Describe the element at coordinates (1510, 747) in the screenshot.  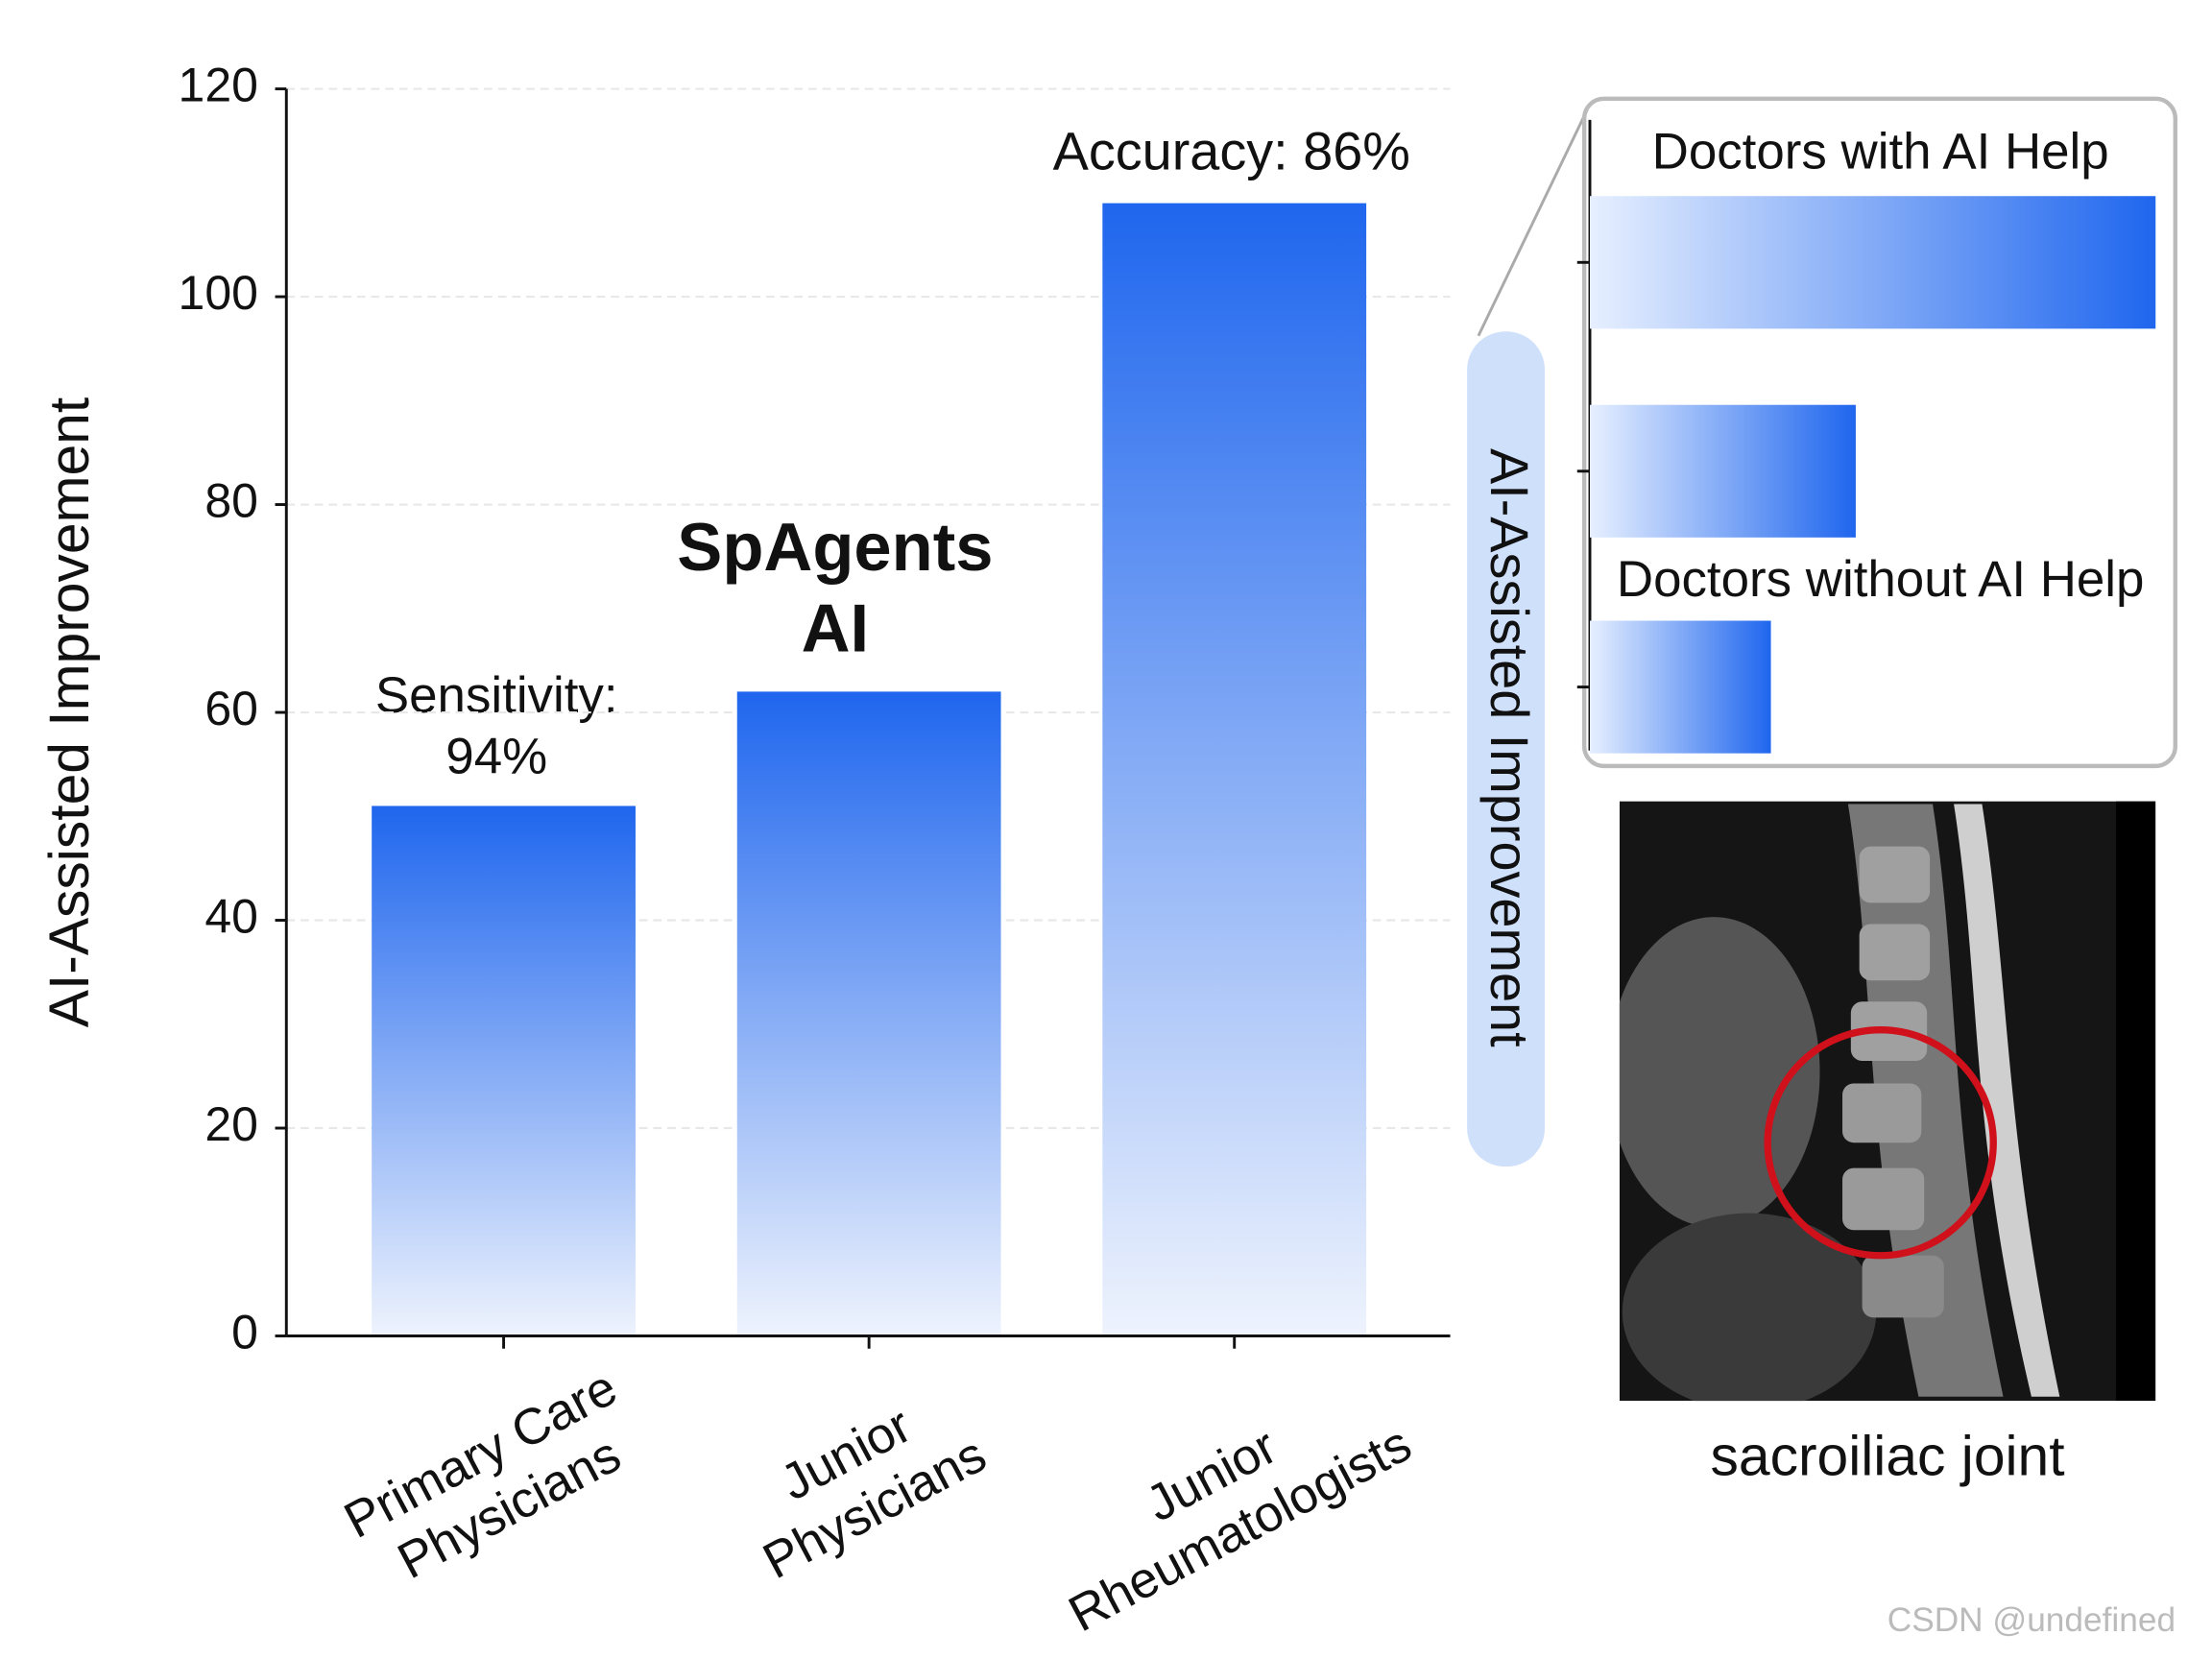
I see `inset-axis-label: AI-Assisted Improvement` at that location.